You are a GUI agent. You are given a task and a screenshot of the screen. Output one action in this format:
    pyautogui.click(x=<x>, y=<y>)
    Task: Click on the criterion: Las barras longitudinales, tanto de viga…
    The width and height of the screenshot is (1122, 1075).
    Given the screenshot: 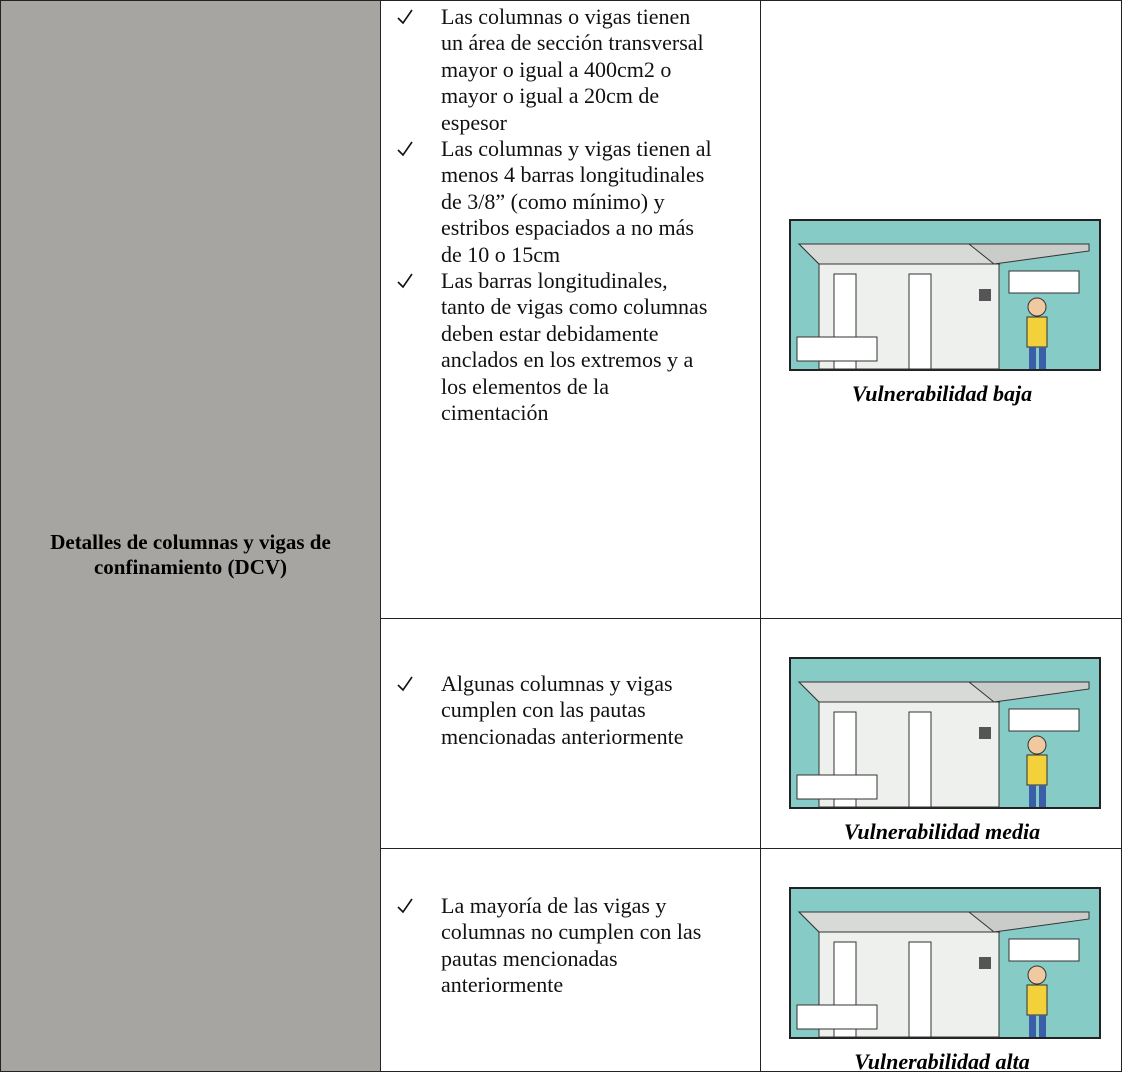 What is the action you would take?
    pyautogui.click(x=555, y=347)
    